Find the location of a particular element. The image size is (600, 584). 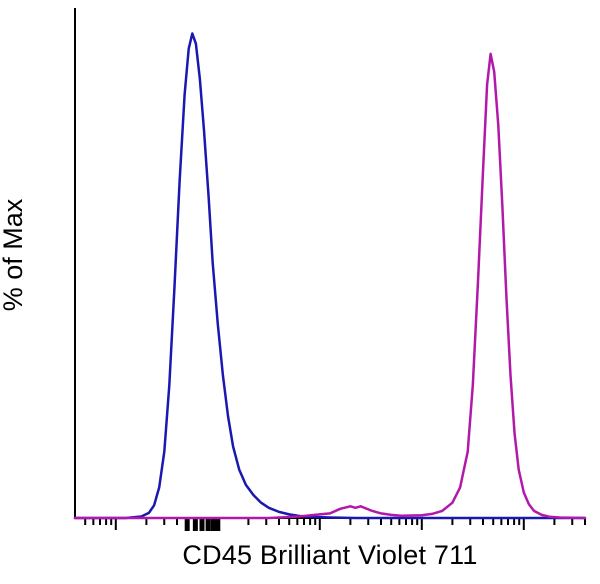

y-axis-label: % of Max is located at coordinates (14, 255).